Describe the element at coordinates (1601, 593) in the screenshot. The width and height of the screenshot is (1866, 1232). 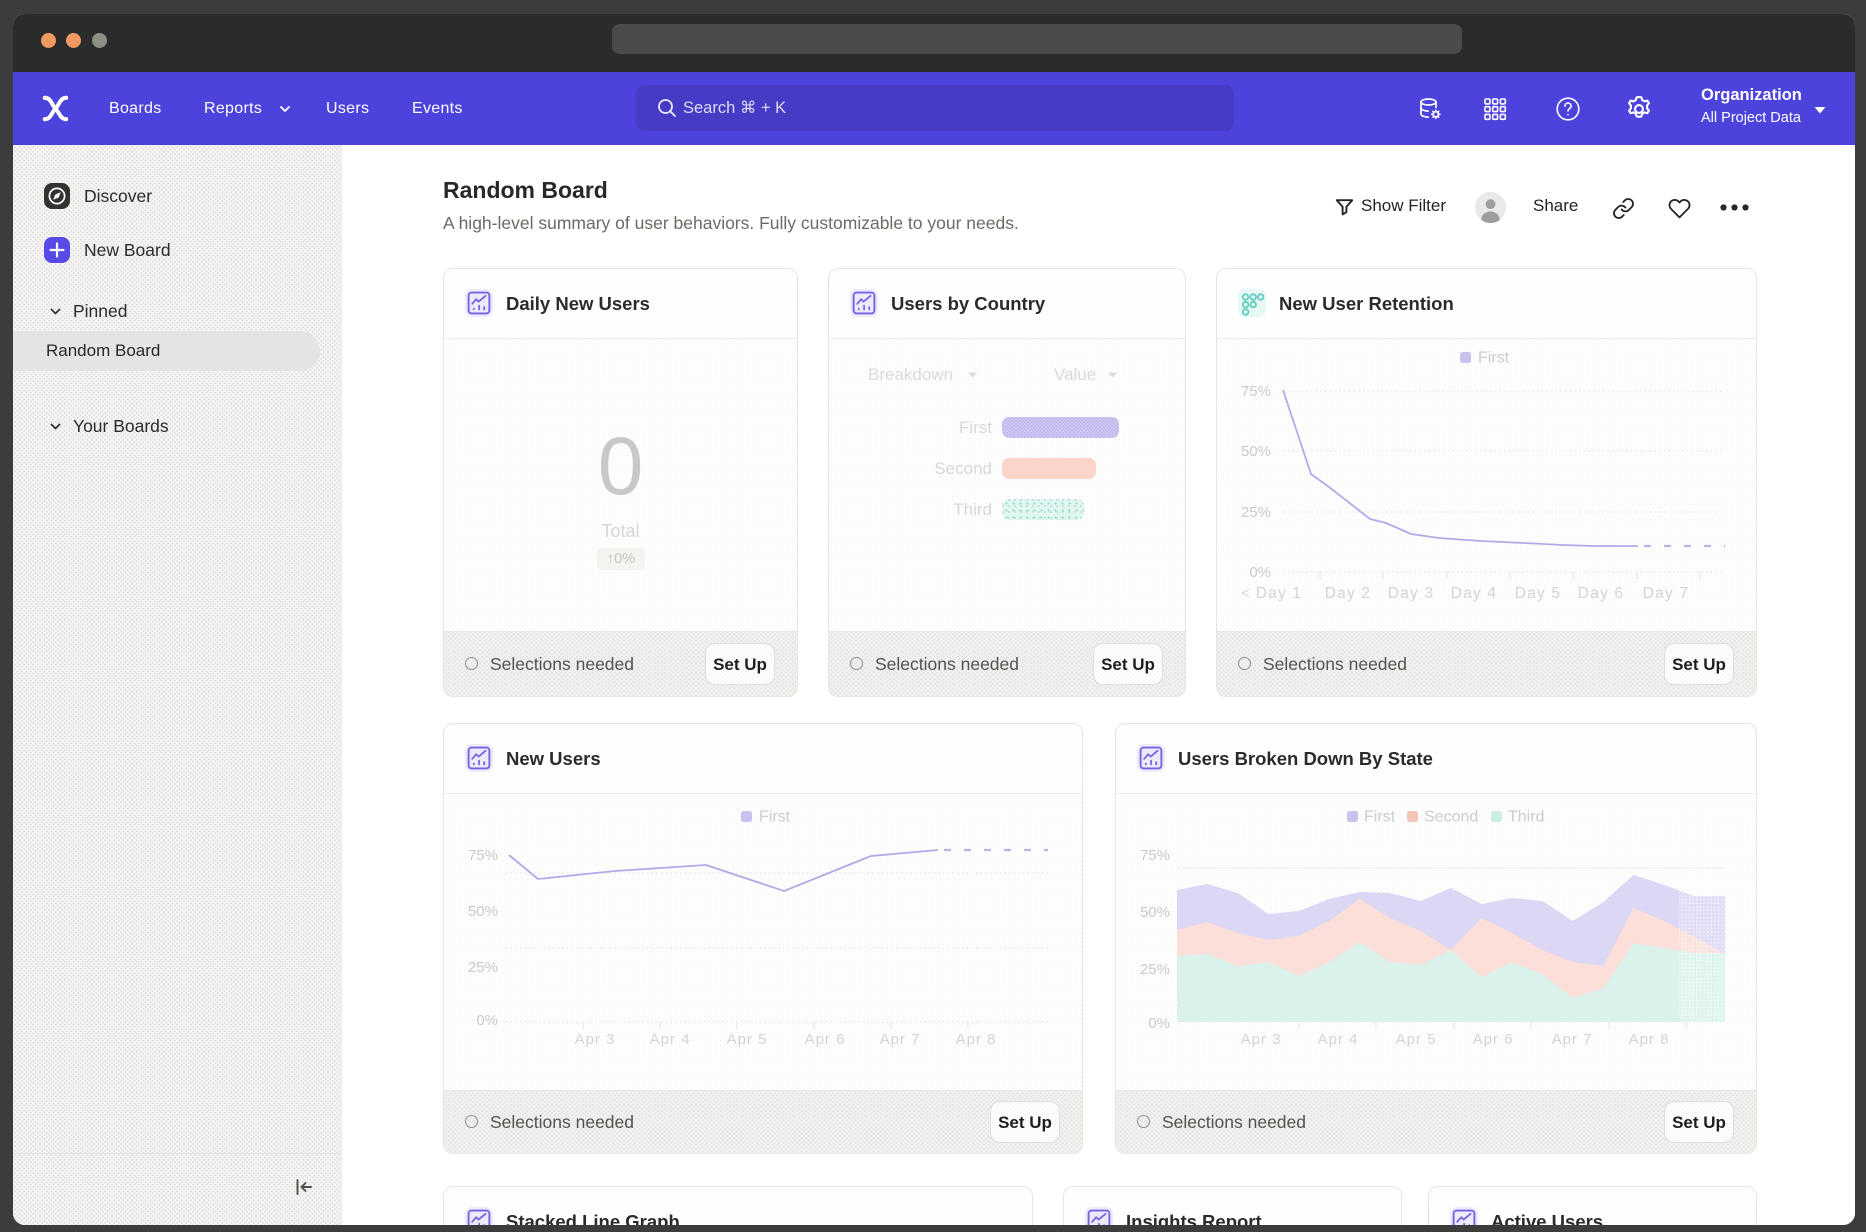
I see `svg-text: Day 6` at that location.